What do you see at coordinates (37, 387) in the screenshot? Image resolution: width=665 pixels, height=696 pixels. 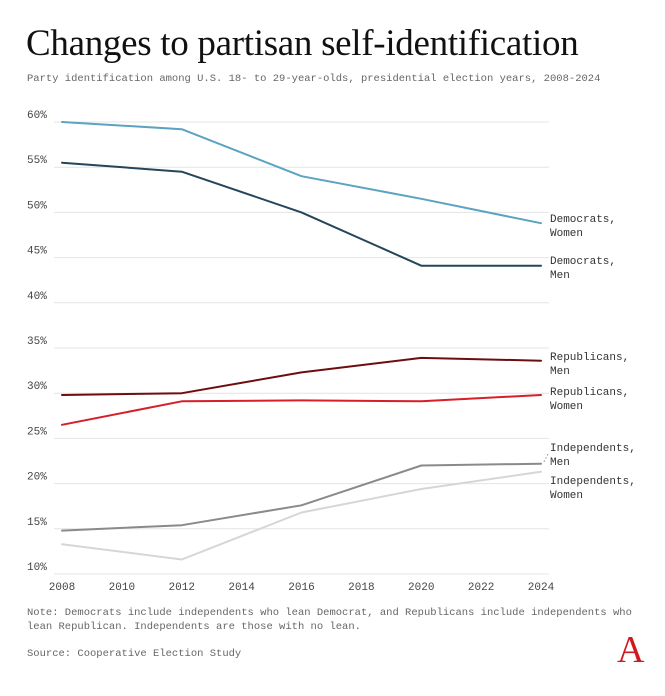 I see `y-tick-label: 30%` at bounding box center [37, 387].